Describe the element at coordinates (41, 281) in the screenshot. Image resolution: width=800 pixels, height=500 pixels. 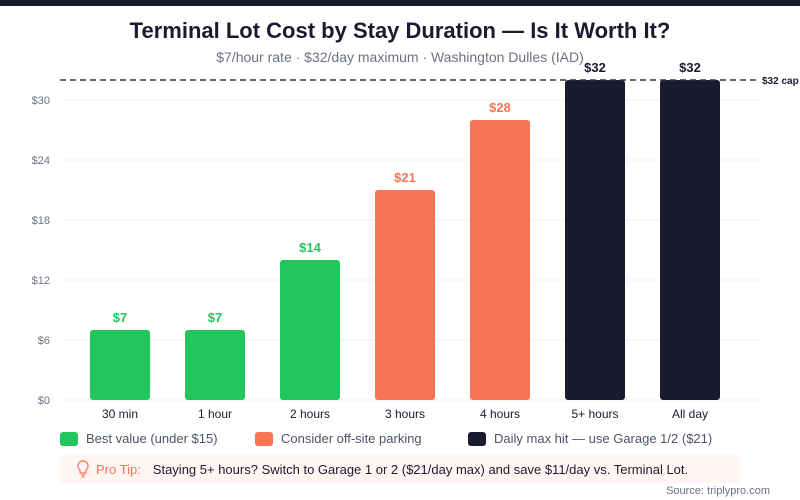
I see `y-tick-label: $12` at that location.